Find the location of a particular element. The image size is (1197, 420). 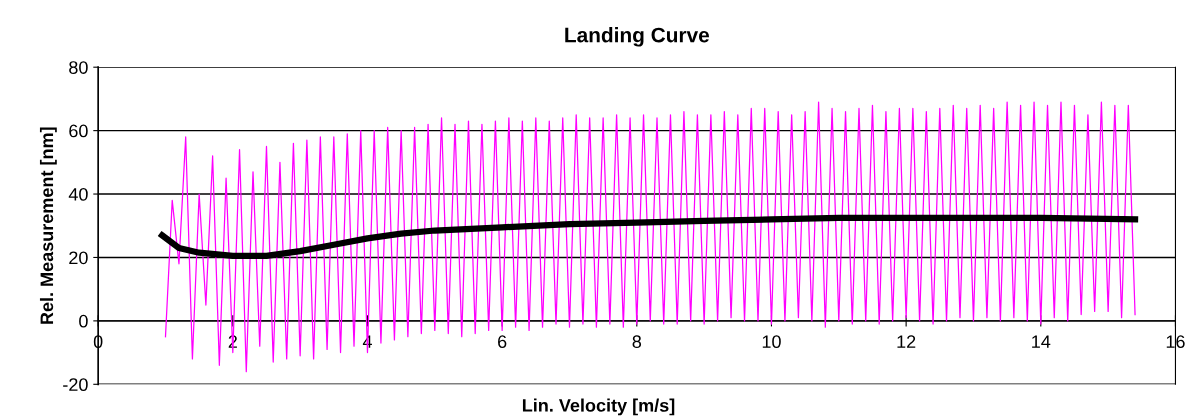

y-tick-label: 60 is located at coordinates (78, 131).